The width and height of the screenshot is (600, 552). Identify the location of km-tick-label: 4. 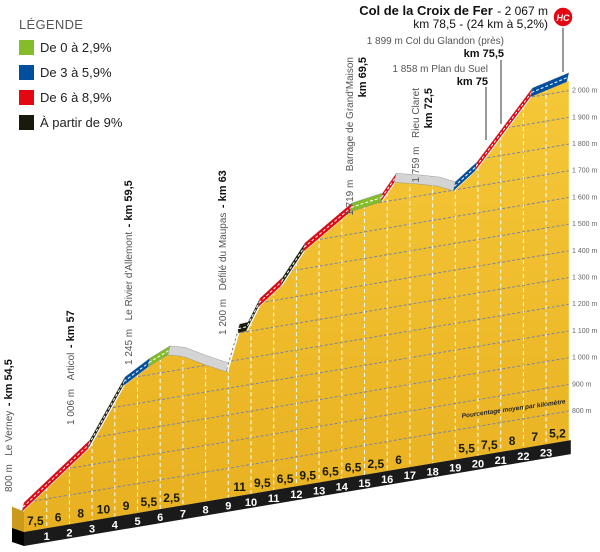
(115, 526).